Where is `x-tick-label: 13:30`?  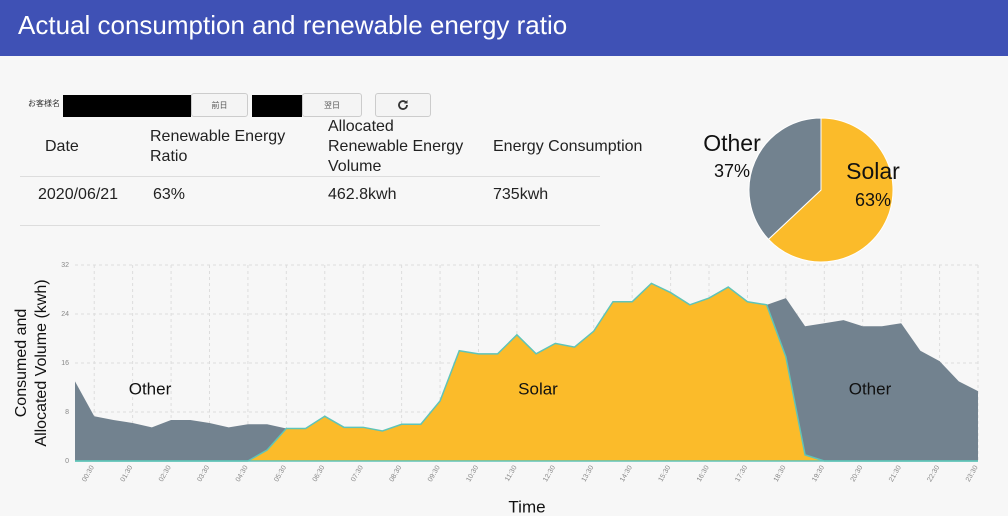
x-tick-label: 13:30 is located at coordinates (588, 473).